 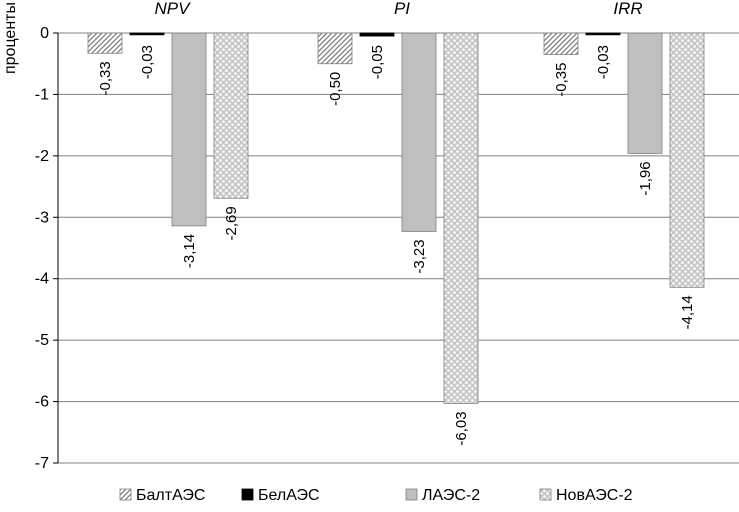 What do you see at coordinates (173, 9) in the screenshot?
I see `category-label: NPV` at bounding box center [173, 9].